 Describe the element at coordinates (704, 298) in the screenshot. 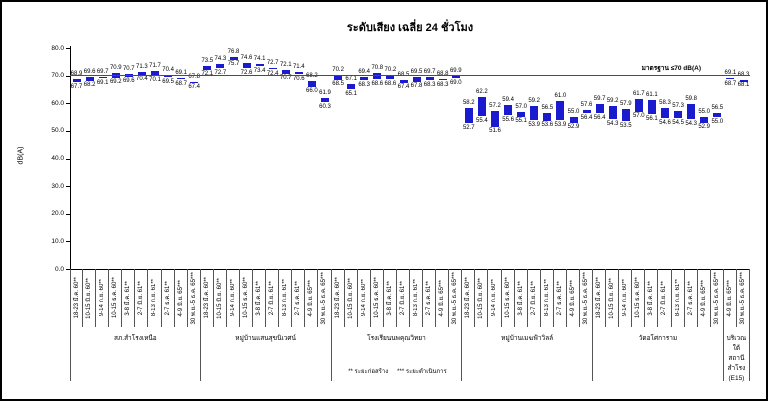

I see `date-tick-cell: 4-9 มิ.ย. 65***` at that location.